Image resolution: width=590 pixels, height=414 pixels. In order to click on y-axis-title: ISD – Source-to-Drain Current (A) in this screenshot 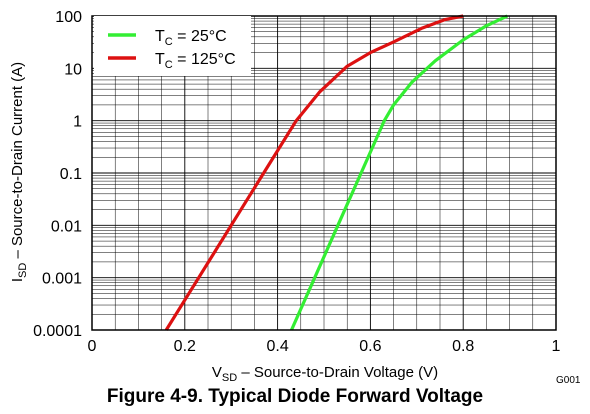, I will do `click(19, 172)`.